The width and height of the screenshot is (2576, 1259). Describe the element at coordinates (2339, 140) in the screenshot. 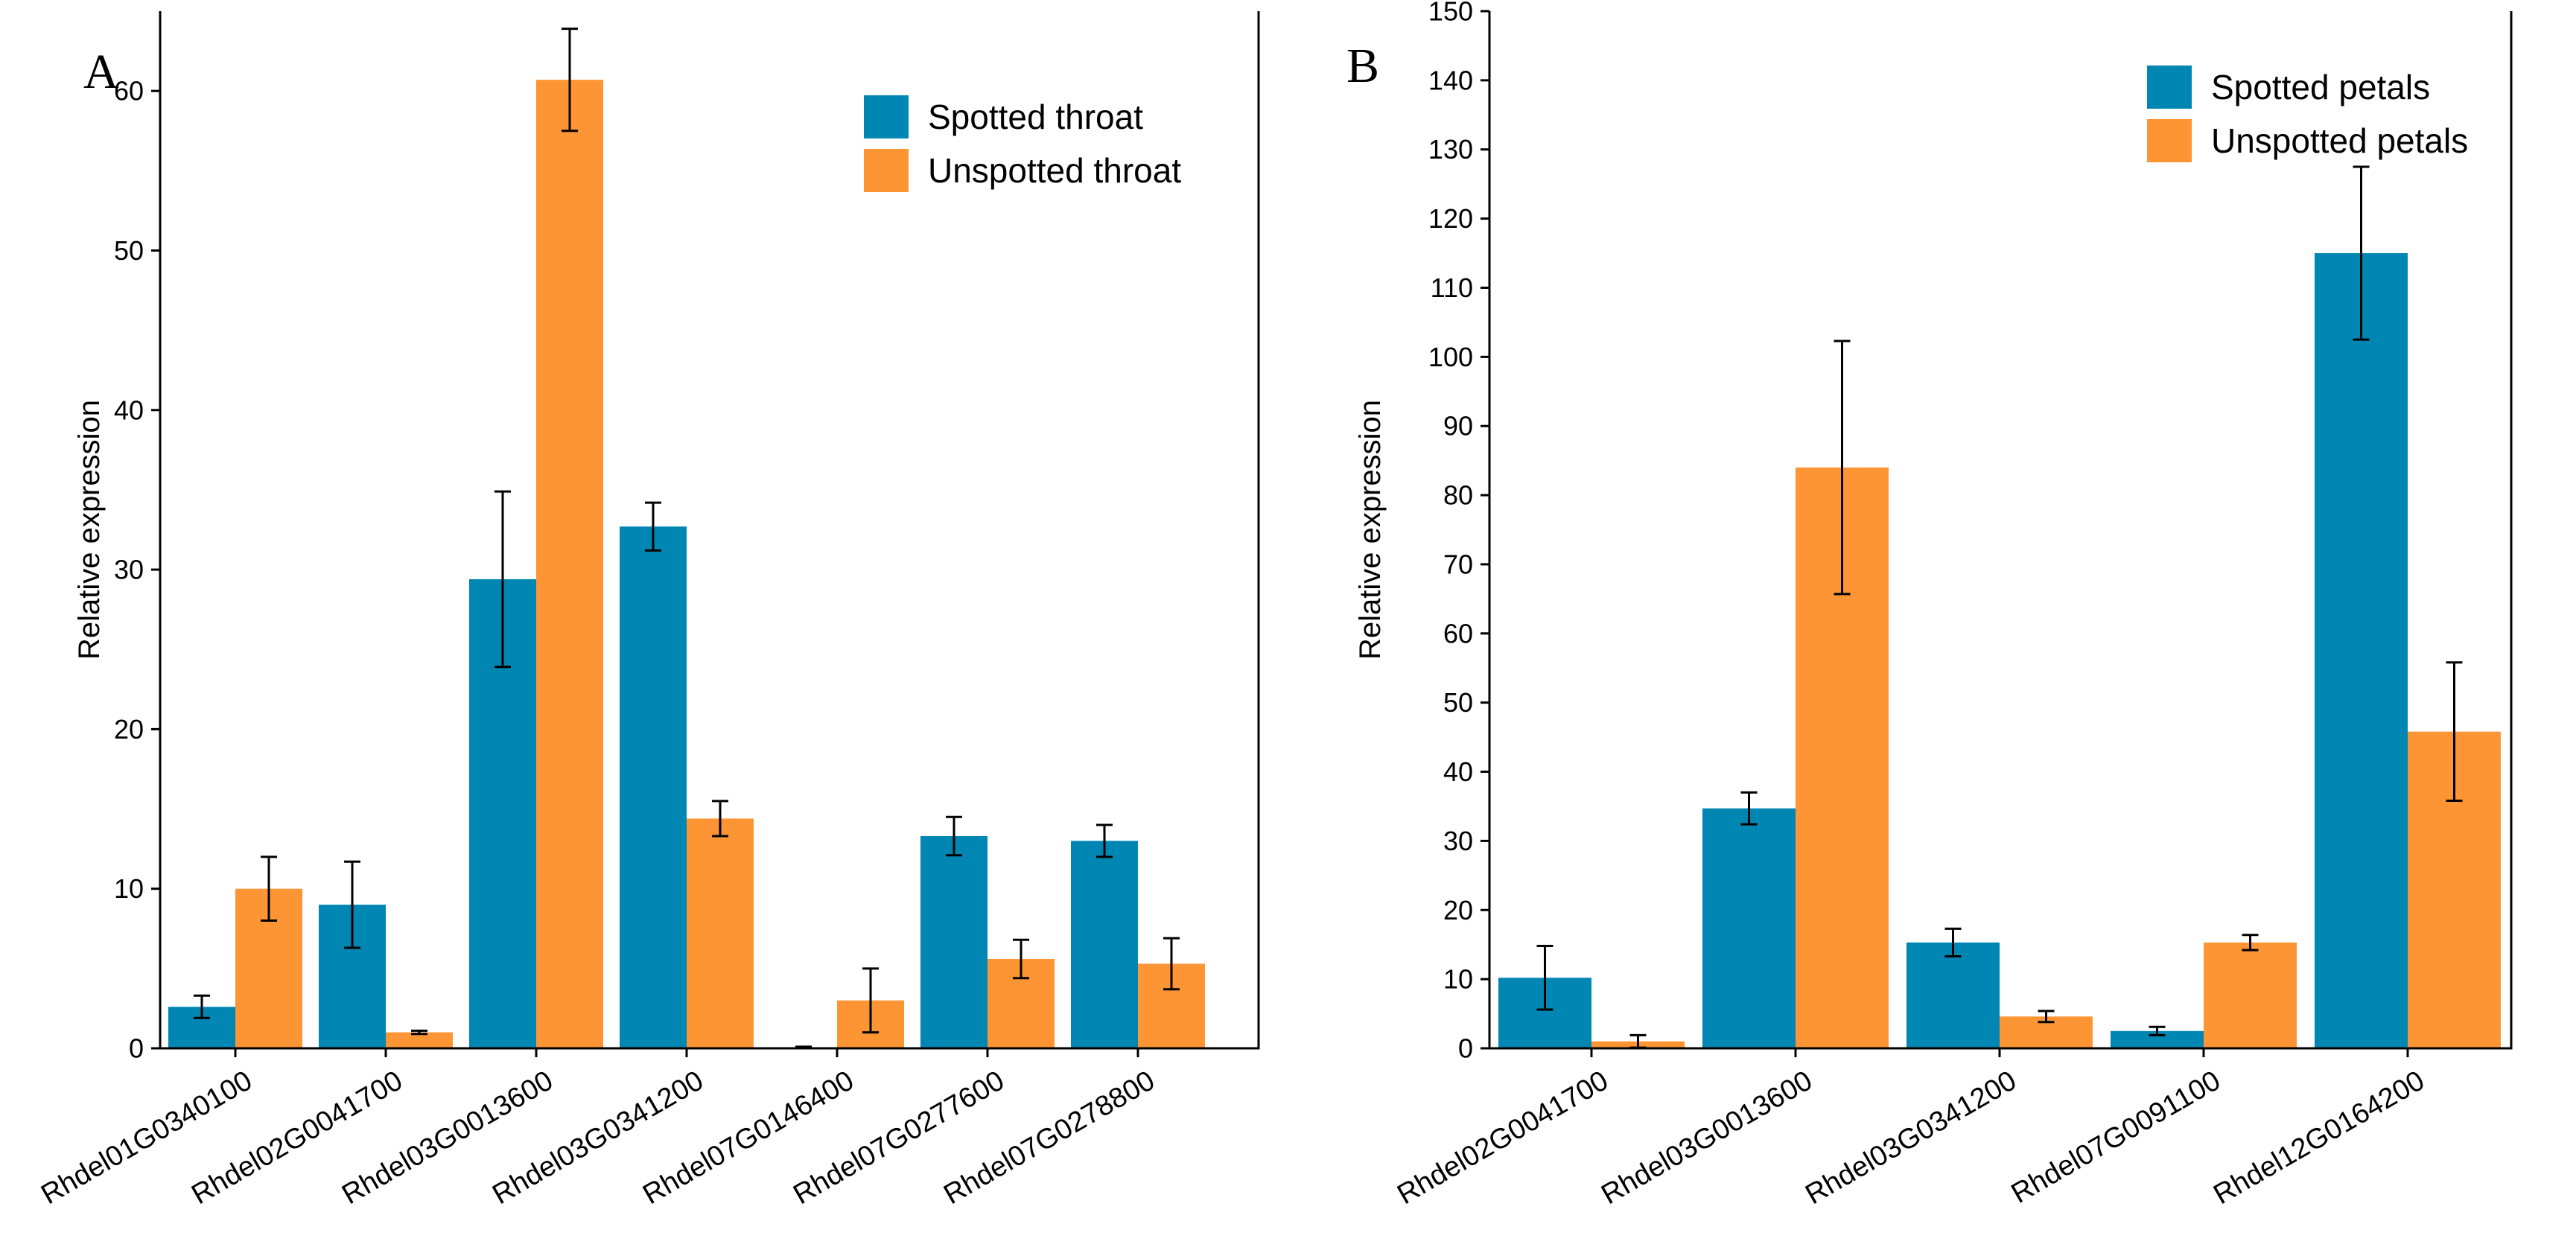

I see `legend-label-unspotted: Unspotted petals` at that location.